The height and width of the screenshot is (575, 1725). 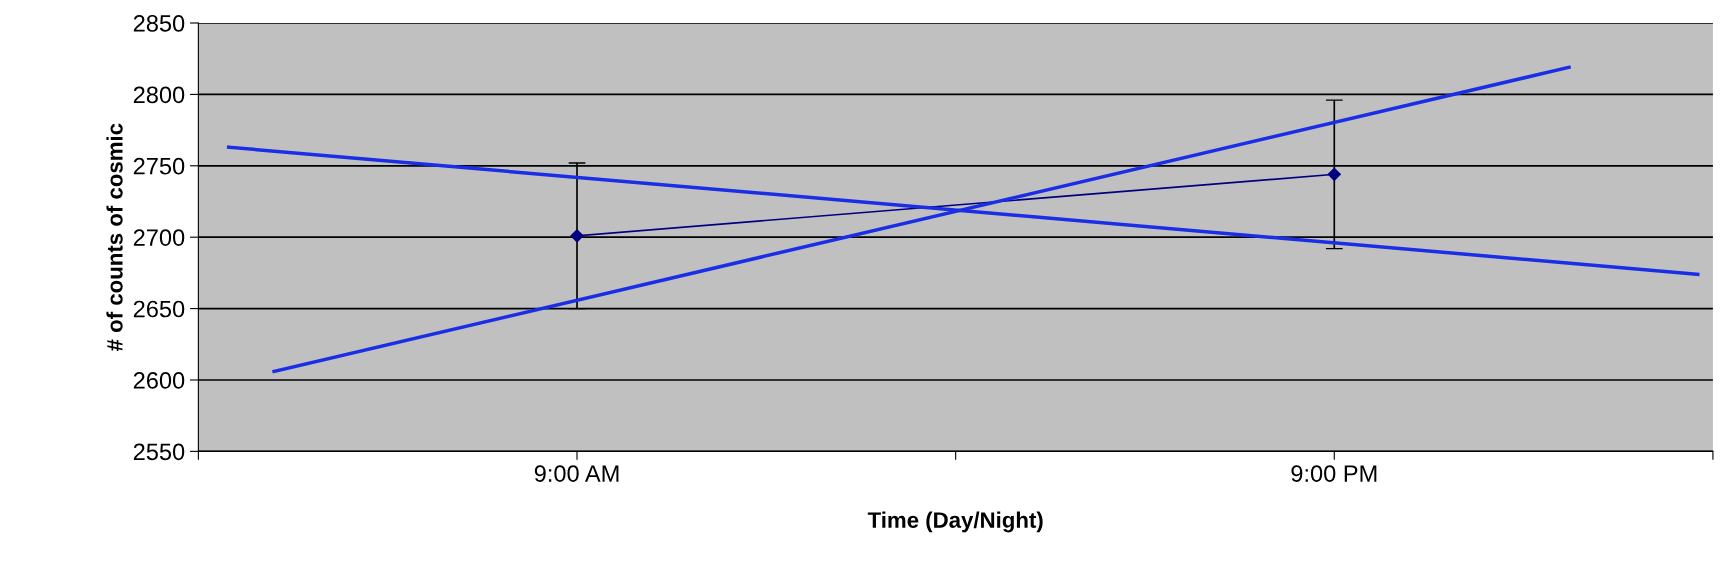 I want to click on y-tick-label: 2750, so click(x=159, y=166).